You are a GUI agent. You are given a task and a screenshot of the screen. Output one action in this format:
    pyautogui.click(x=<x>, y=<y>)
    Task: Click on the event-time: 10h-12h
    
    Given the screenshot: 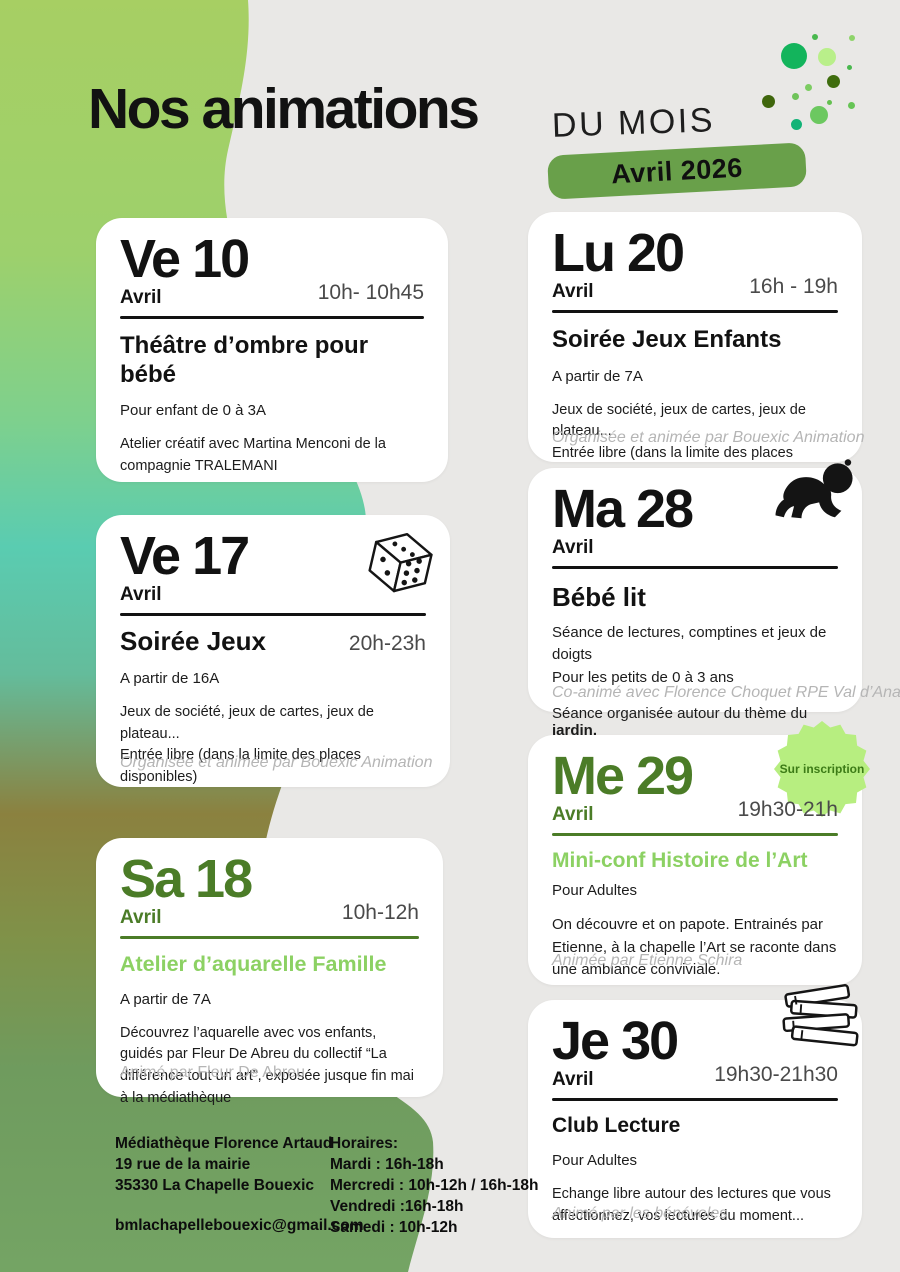 What is the action you would take?
    pyautogui.click(x=380, y=913)
    